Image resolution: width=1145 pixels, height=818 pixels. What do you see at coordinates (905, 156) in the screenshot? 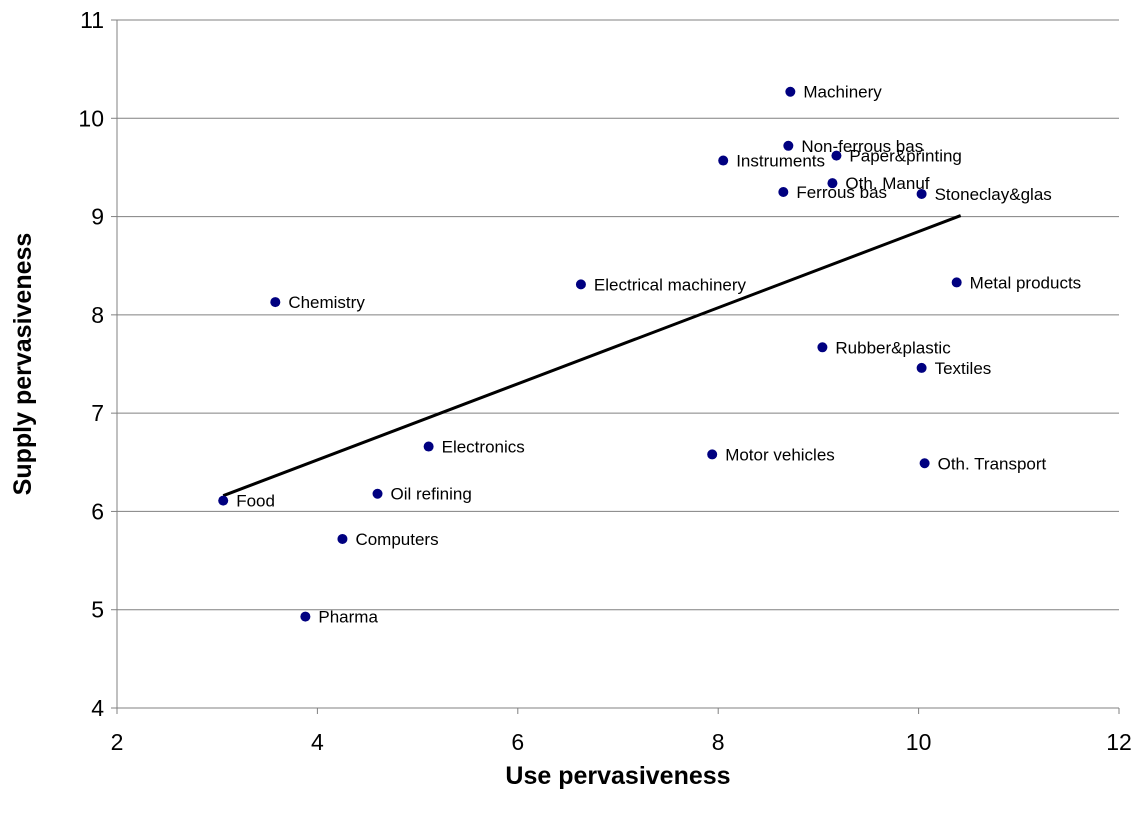
I see `data-point-label: Paper&printing` at bounding box center [905, 156].